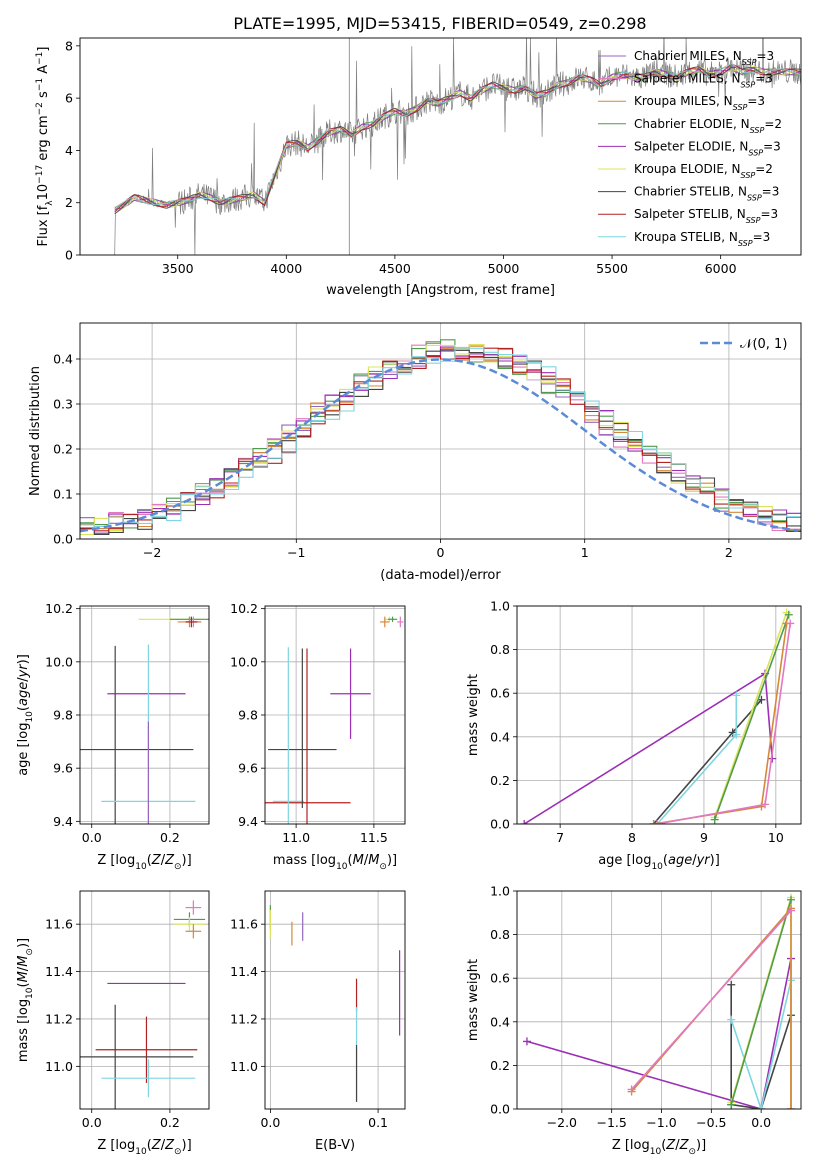 This screenshot has width=819, height=1170. I want to click on weight-vs-age-plot-area, so click(657, 716).